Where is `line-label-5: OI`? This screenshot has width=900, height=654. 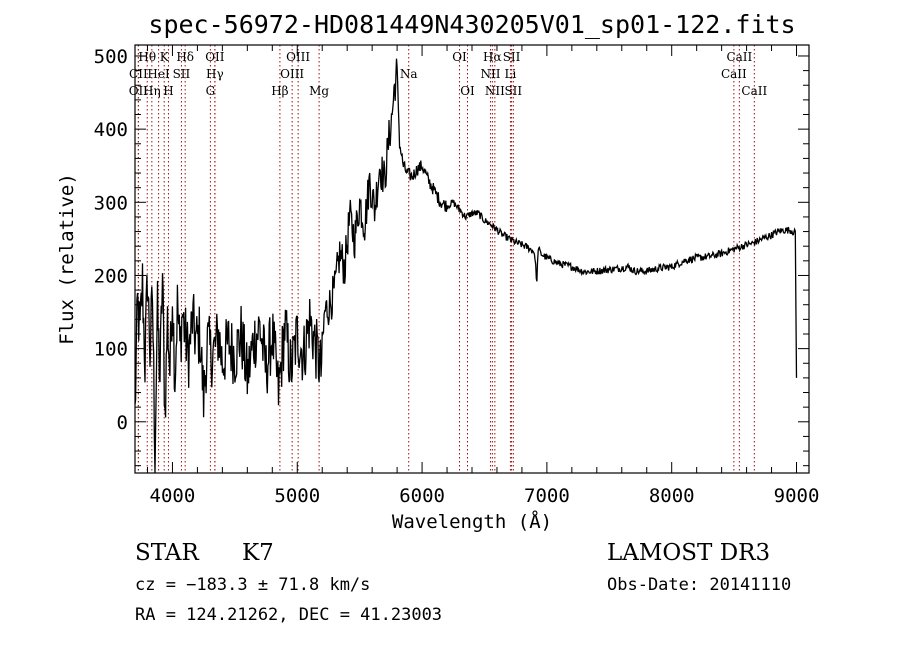 line-label-5: OI is located at coordinates (459, 57).